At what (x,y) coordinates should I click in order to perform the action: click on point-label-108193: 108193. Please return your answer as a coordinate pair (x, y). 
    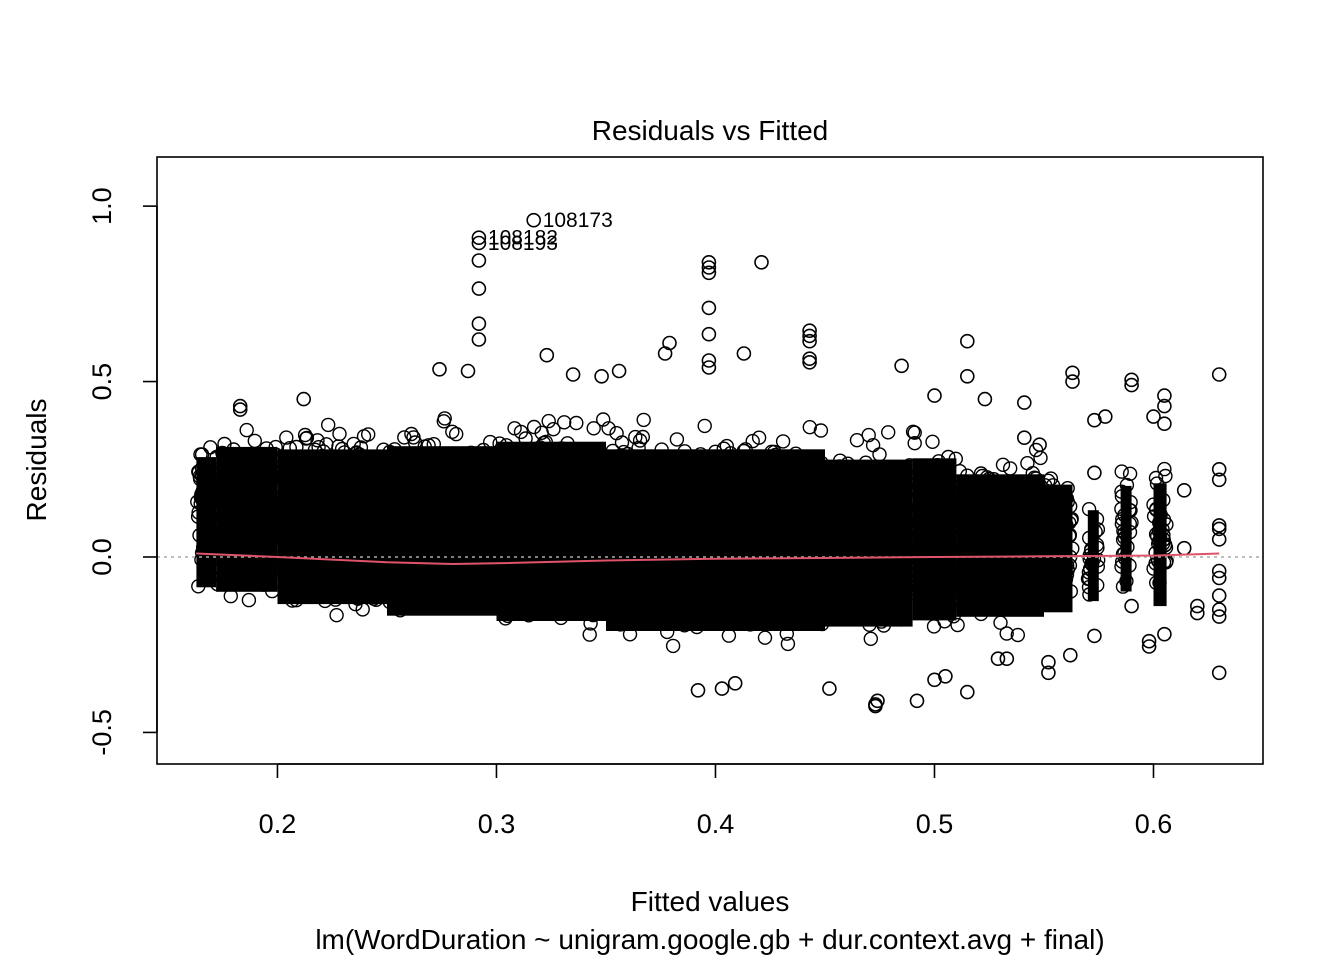
    Looking at the image, I should click on (523, 243).